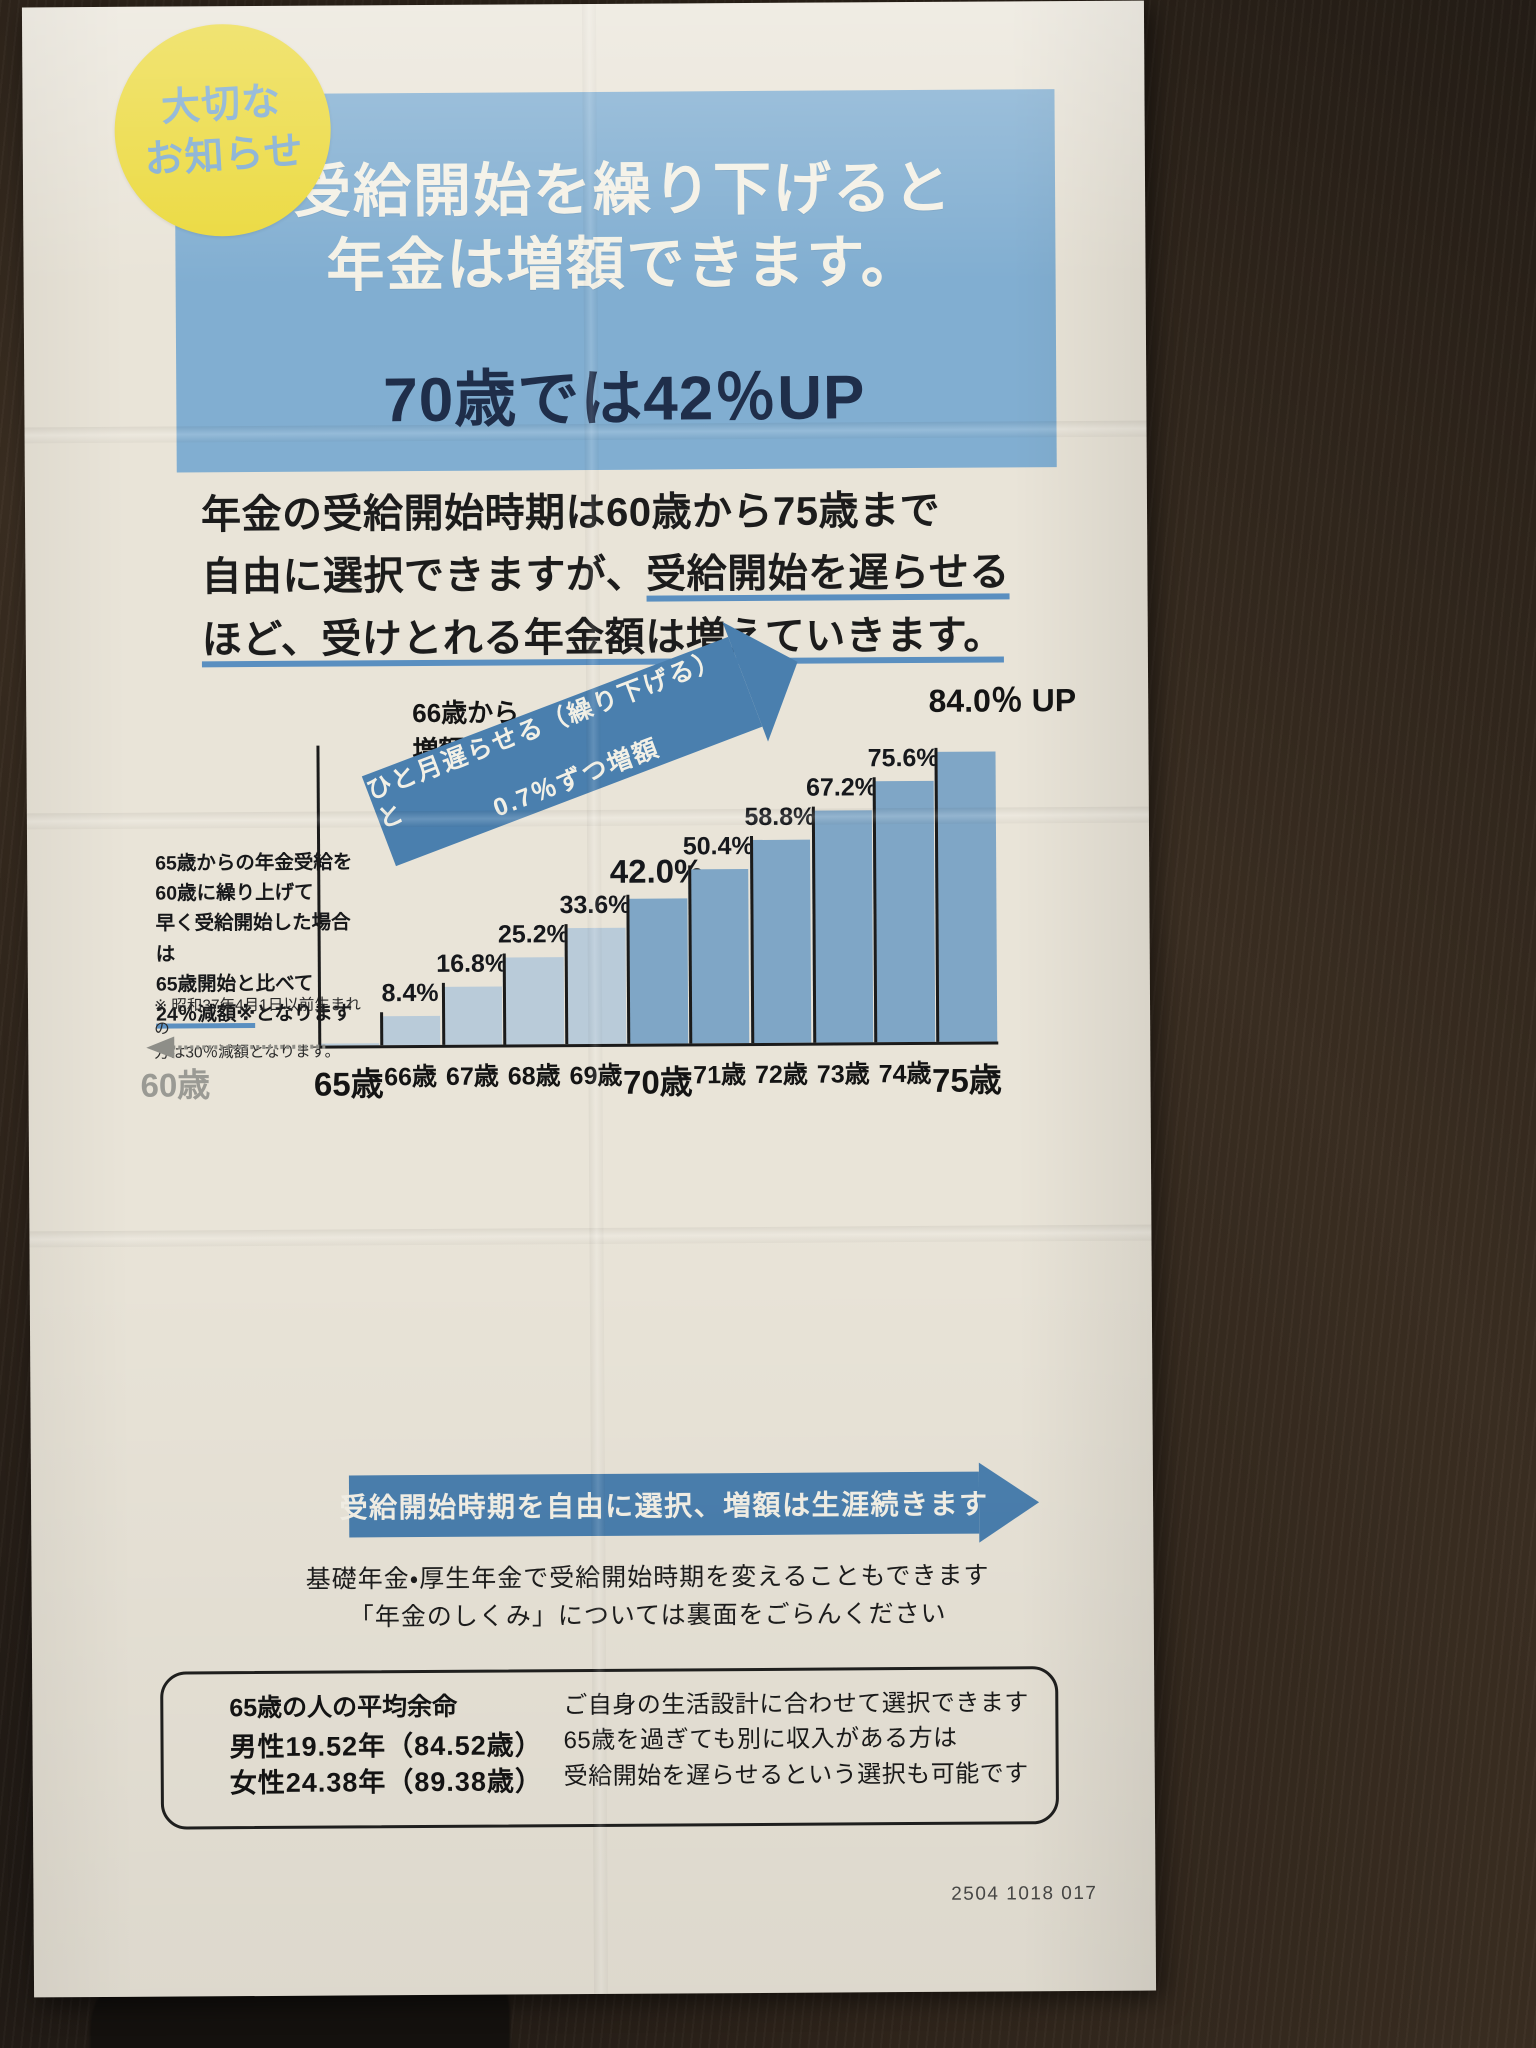  Describe the element at coordinates (647, 1577) in the screenshot. I see `supplementary-line1: 基礎年金・厚生年金で受給開始時期を変えることもできます` at that location.